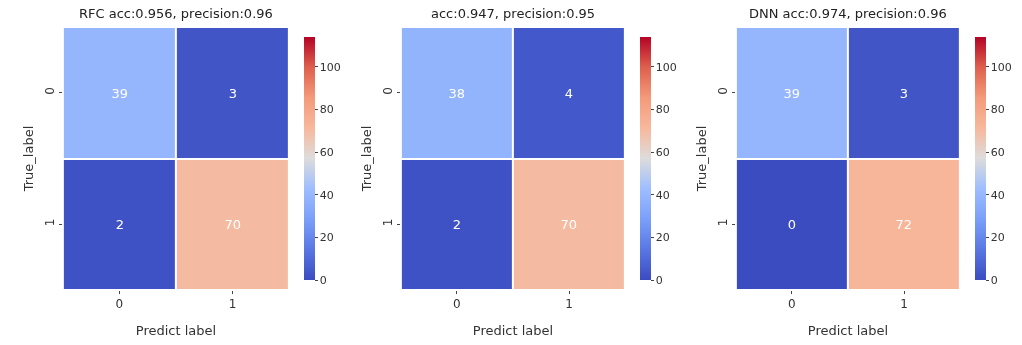 The width and height of the screenshot is (1022, 345). I want to click on chart-title: acc:0.947, precision:0.95, so click(513, 13).